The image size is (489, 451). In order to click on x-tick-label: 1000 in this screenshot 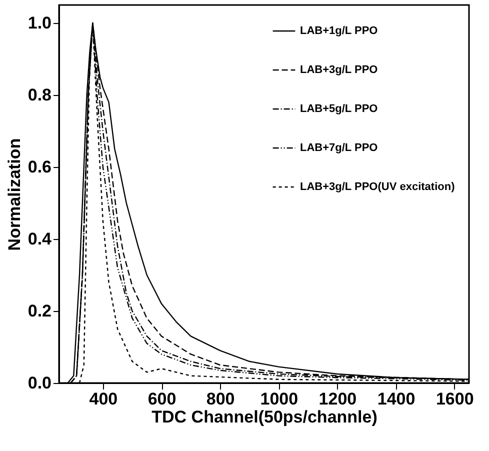, I will do `click(279, 399)`.